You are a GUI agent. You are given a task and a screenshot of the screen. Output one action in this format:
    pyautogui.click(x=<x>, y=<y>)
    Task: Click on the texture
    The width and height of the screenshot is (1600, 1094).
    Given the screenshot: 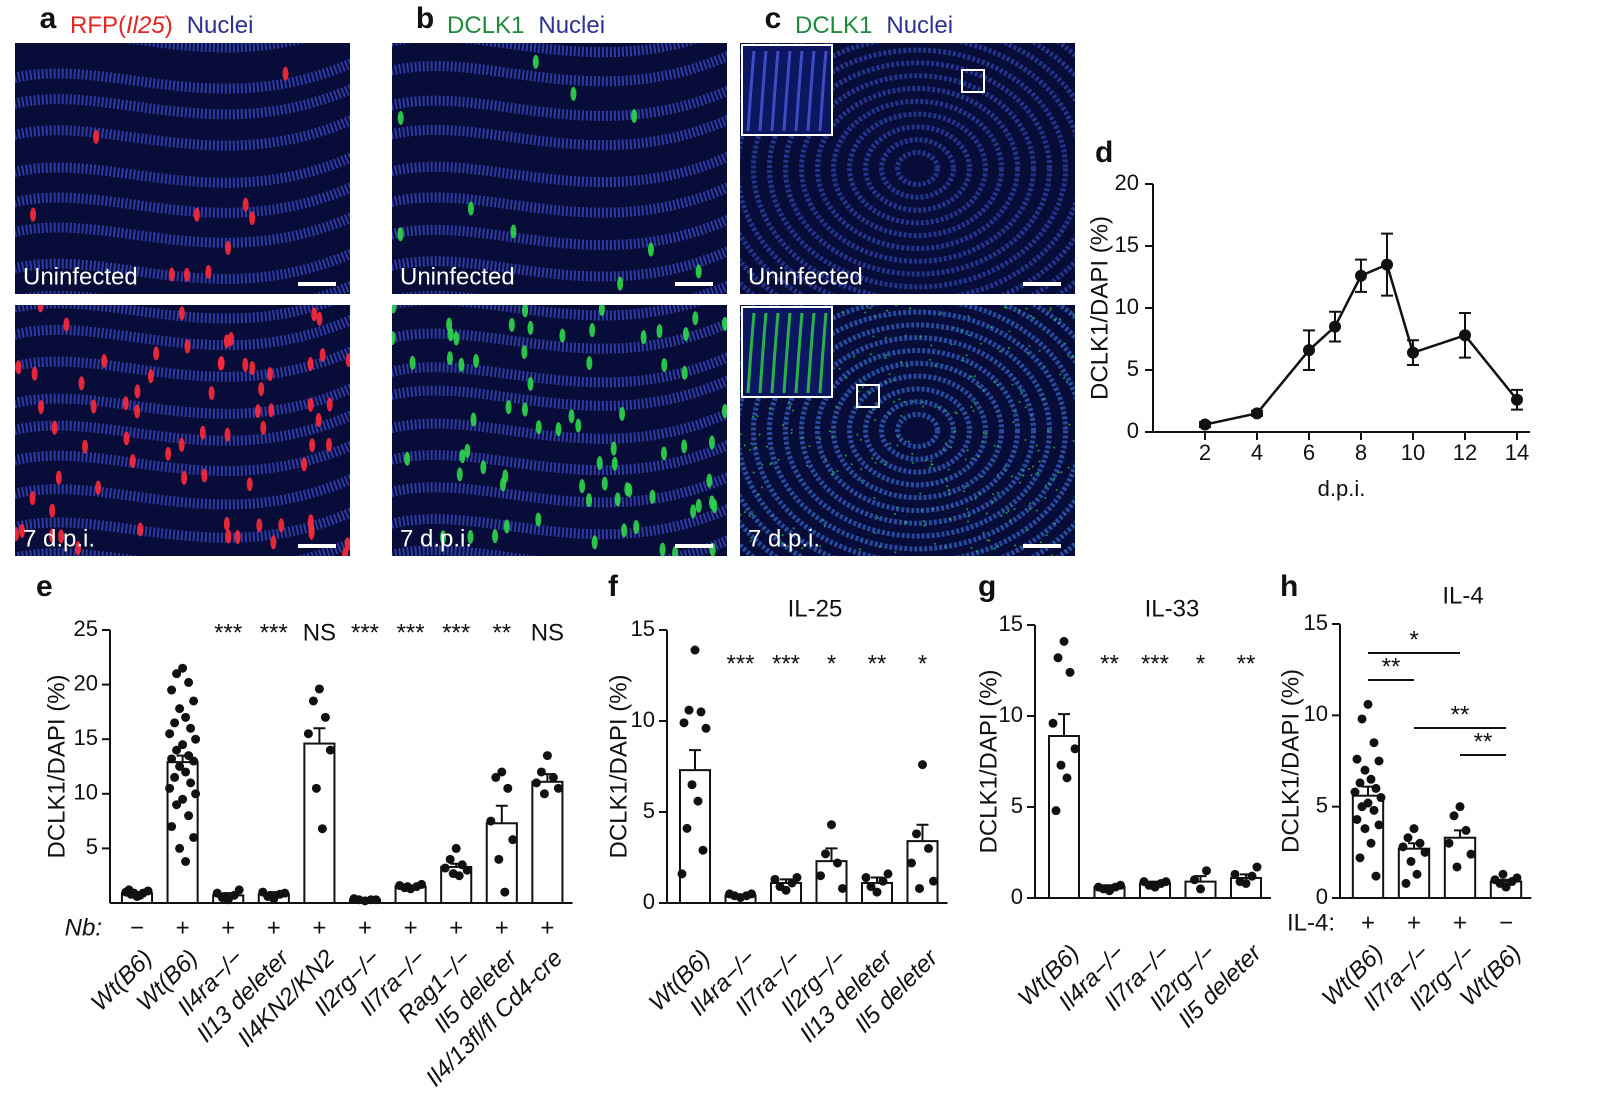 What is the action you would take?
    pyautogui.click(x=182, y=430)
    